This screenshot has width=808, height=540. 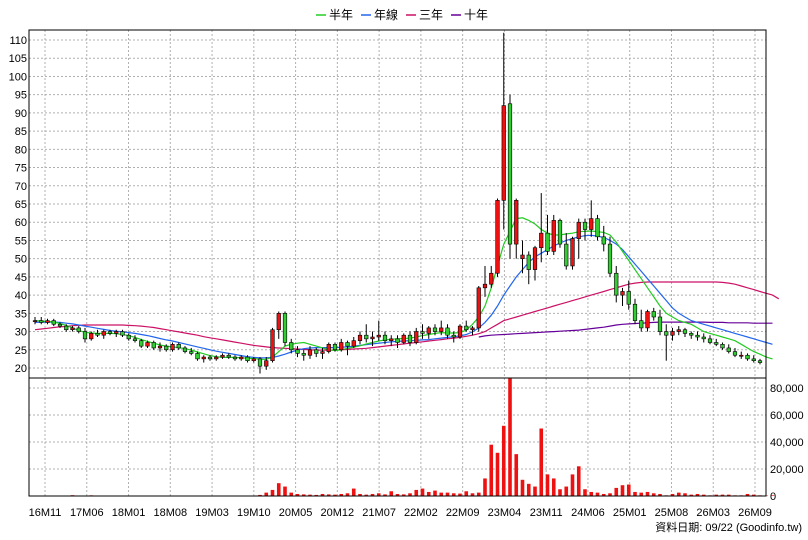 I want to click on x-tick-label: 26M03, so click(x=713, y=513).